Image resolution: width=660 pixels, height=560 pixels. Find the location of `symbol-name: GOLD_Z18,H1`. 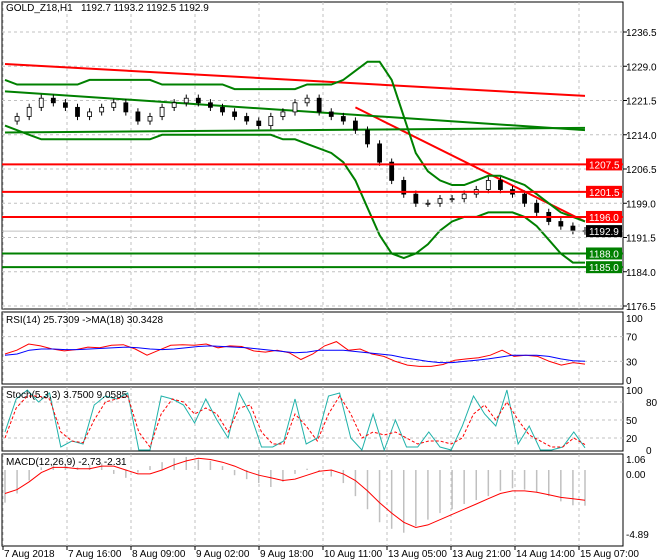

symbol-name: GOLD_Z18,H1 is located at coordinates (39, 8).